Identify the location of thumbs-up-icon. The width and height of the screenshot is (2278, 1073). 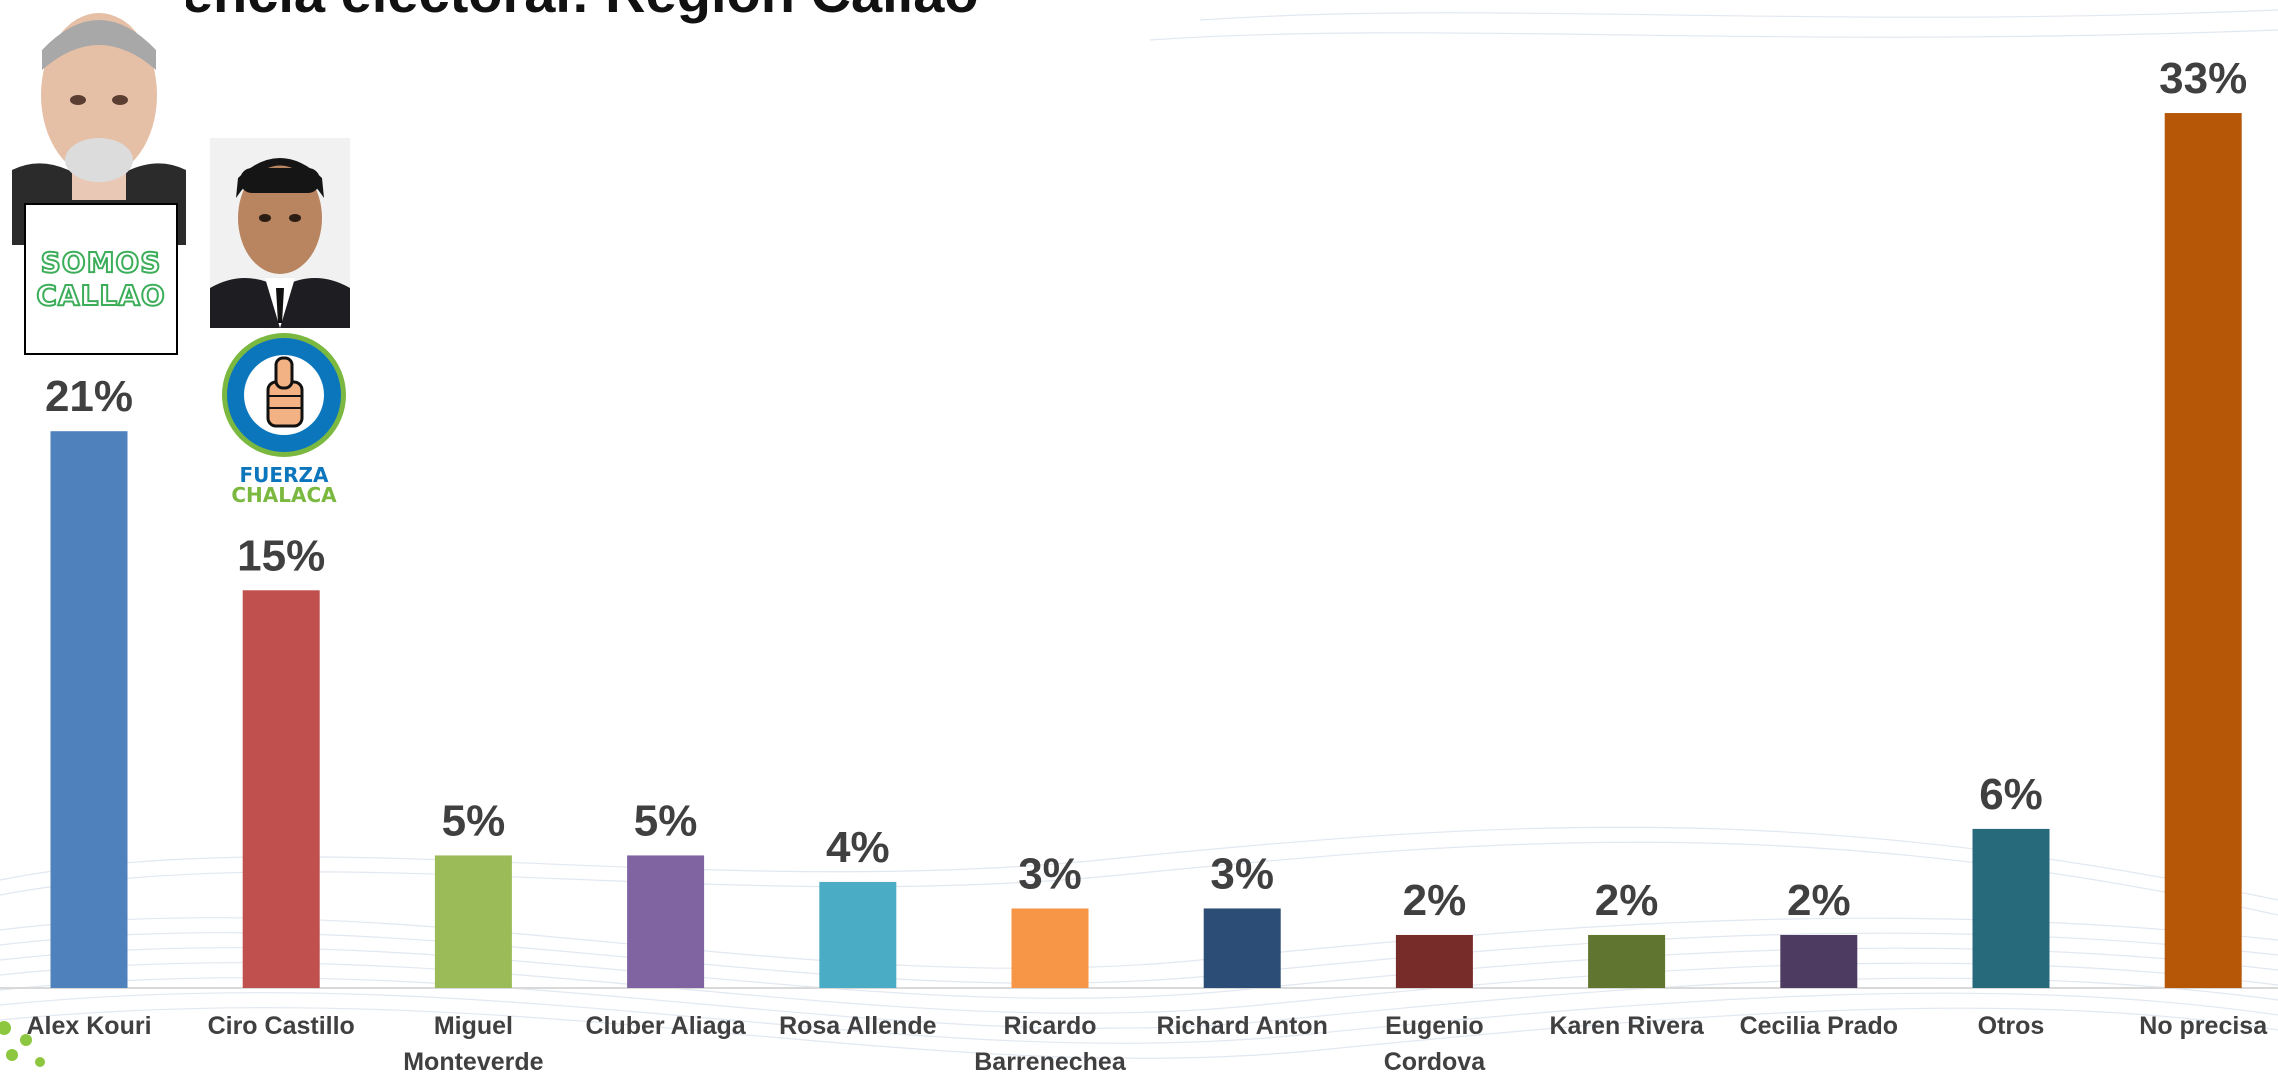
(284, 395).